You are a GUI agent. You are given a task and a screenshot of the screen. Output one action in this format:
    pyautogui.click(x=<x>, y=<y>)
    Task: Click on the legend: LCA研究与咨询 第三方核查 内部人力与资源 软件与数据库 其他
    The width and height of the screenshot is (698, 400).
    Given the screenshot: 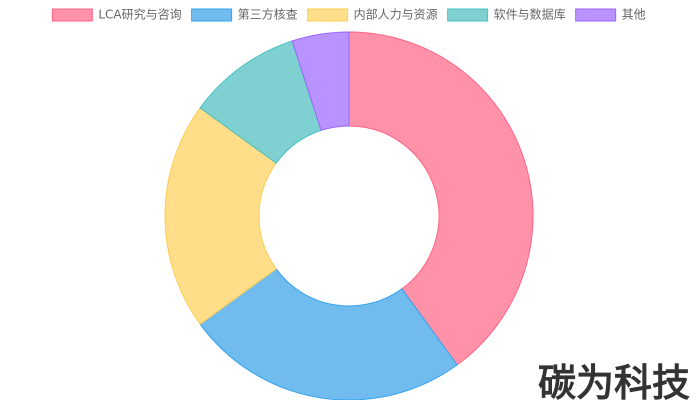 What is the action you would take?
    pyautogui.click(x=348, y=14)
    